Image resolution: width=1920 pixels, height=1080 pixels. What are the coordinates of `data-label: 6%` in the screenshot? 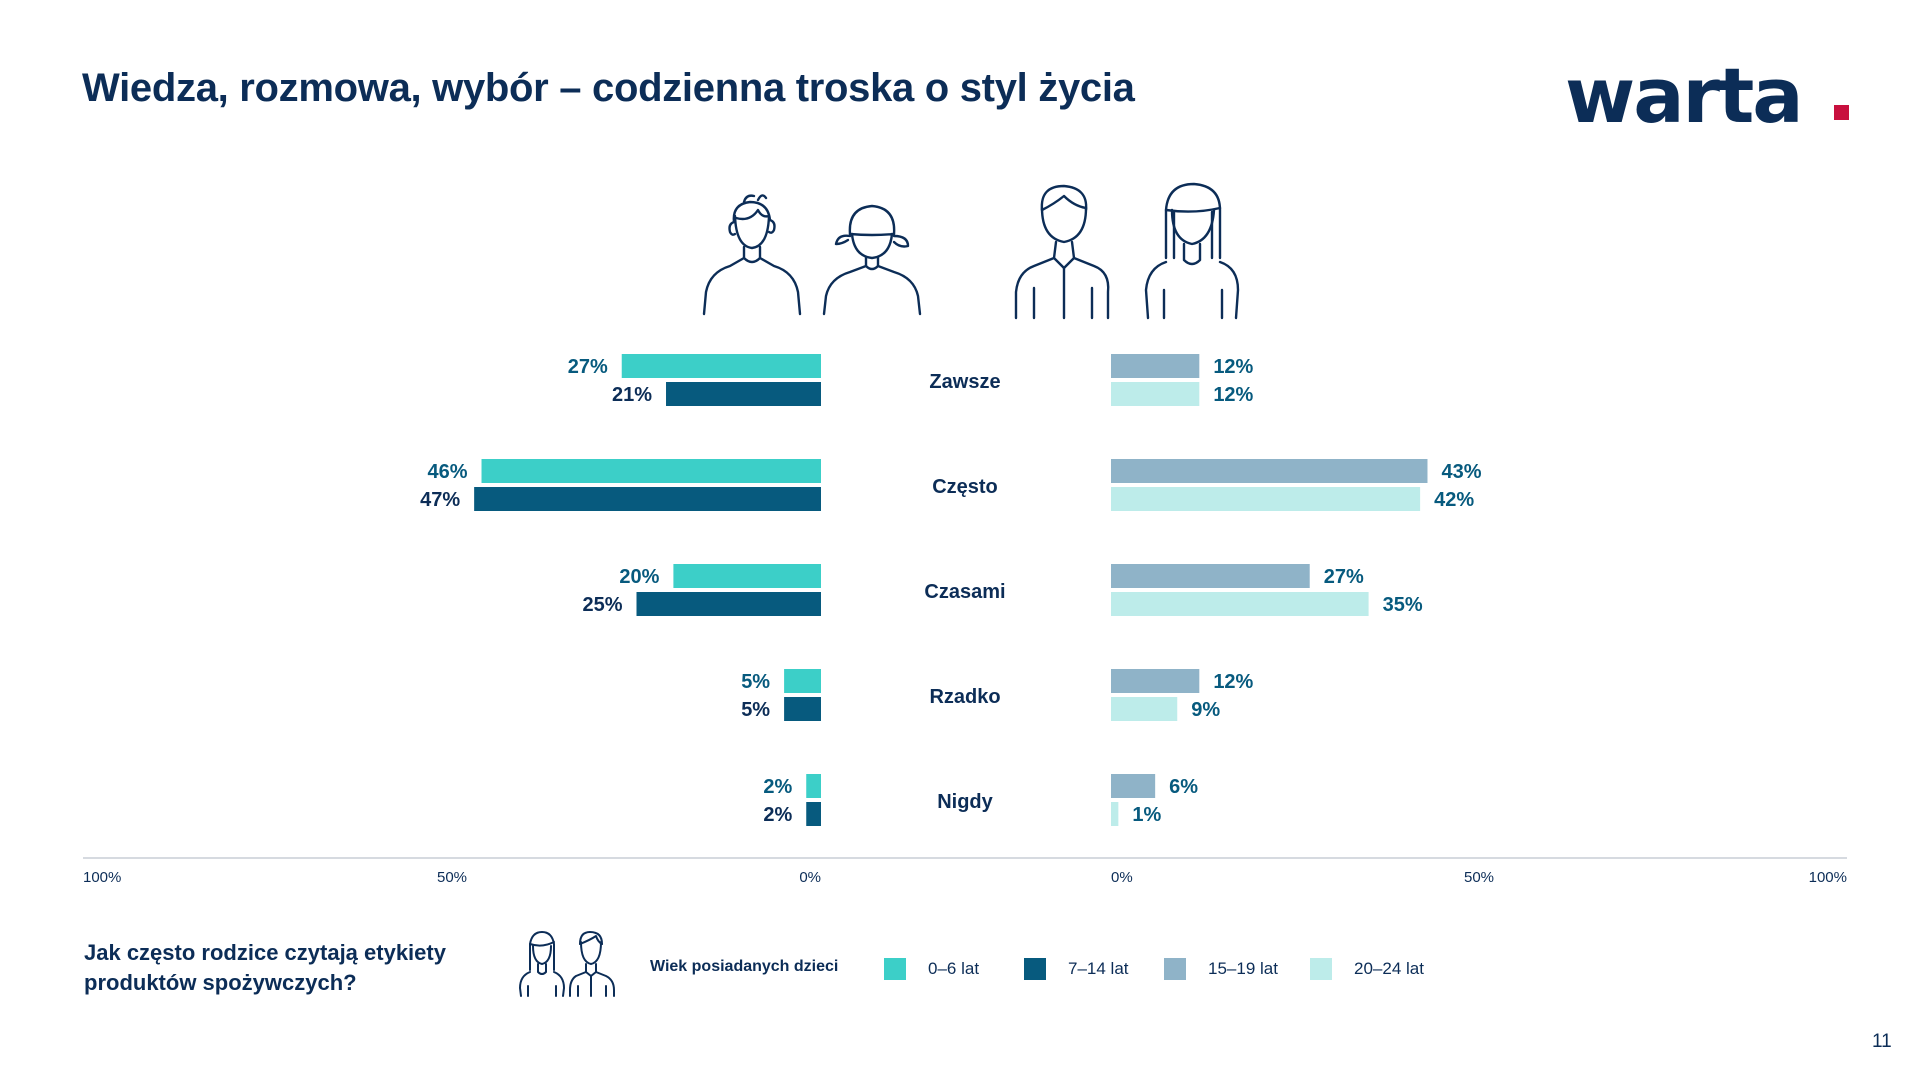 It's located at (1183, 787).